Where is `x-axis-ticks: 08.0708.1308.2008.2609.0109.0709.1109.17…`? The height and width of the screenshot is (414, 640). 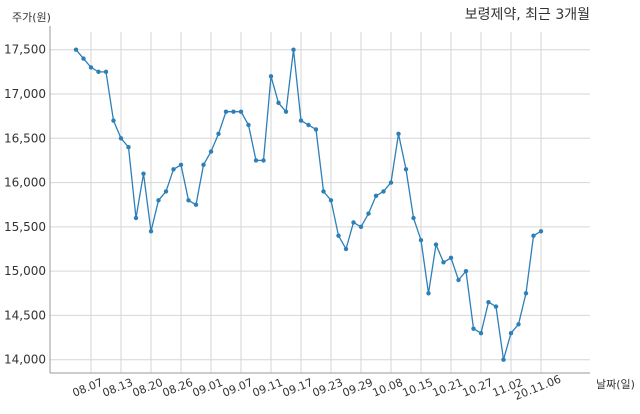 x-axis-ticks: 08.0708.1308.2008.2609.0109.0709.1109.17… is located at coordinates (317, 388).